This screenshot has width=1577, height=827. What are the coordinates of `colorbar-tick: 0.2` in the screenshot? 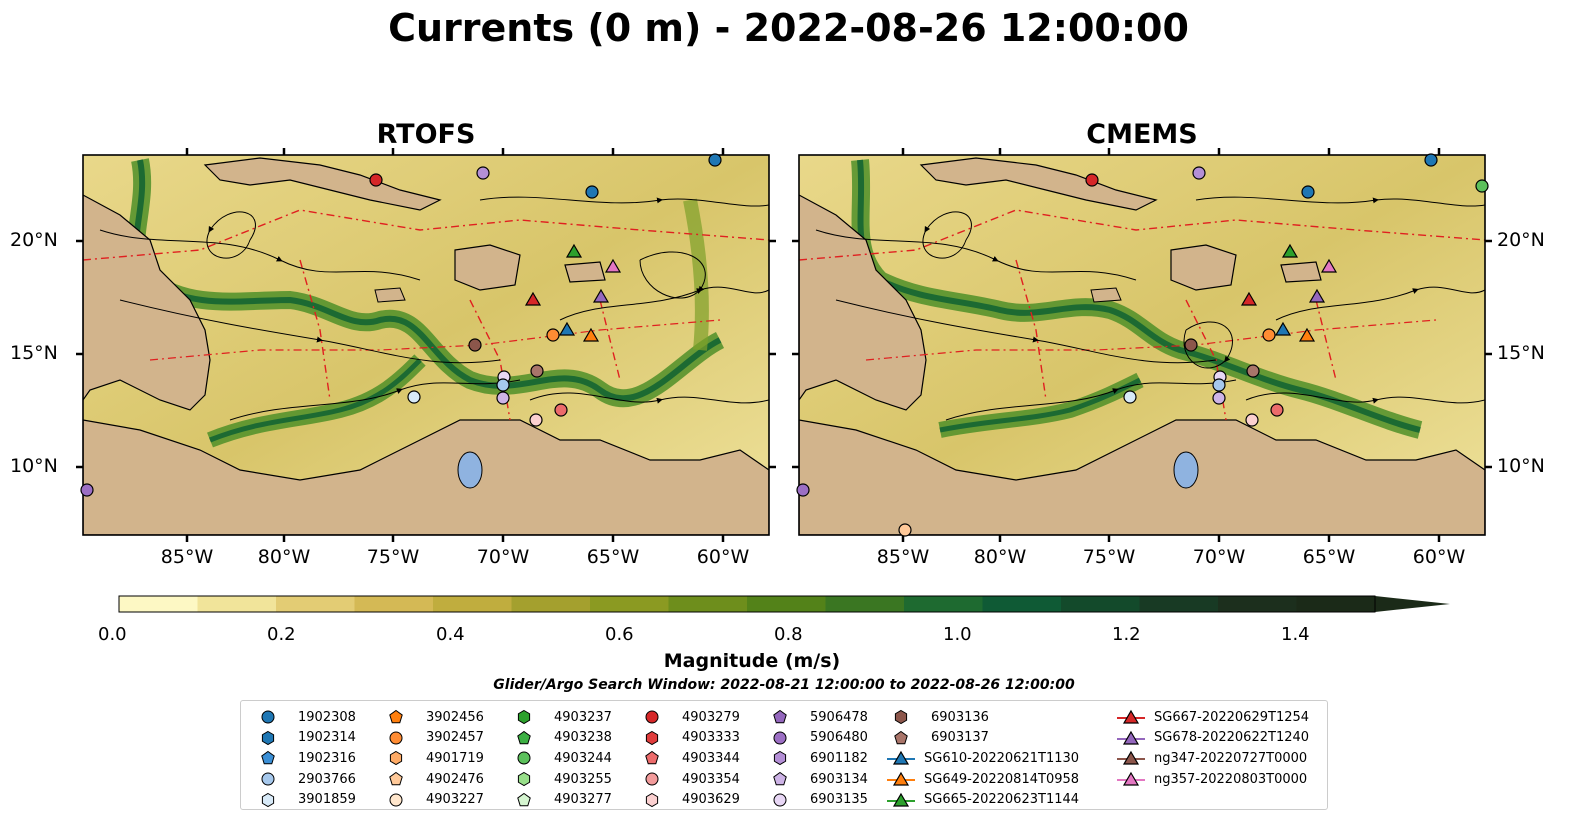 It's located at (281, 634).